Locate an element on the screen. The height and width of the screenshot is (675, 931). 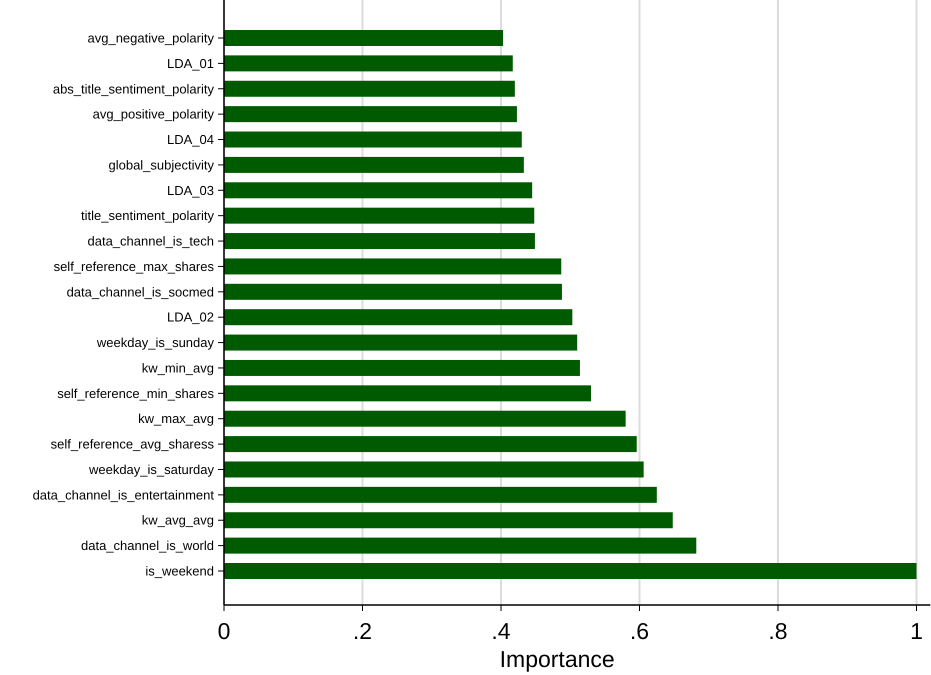
y-tick-label: title_sentiment_polarity is located at coordinates (147, 216).